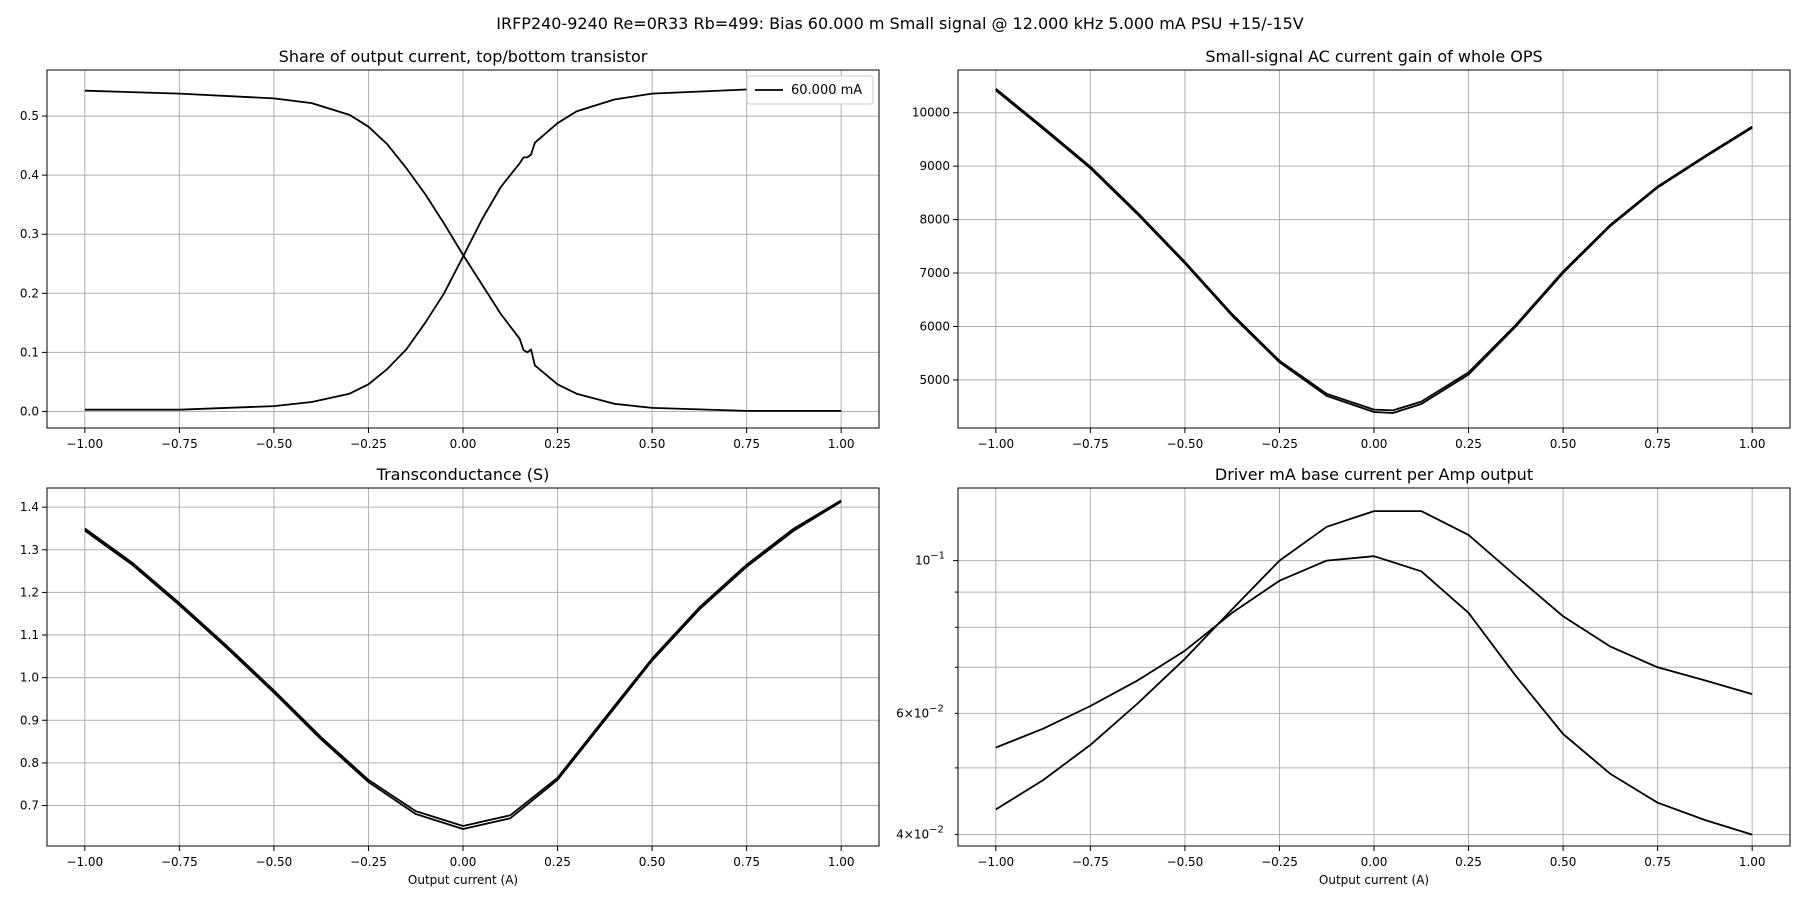 The width and height of the screenshot is (1800, 900). What do you see at coordinates (1374, 474) in the screenshot?
I see `chart-title: Driver mA base current per Amp output` at bounding box center [1374, 474].